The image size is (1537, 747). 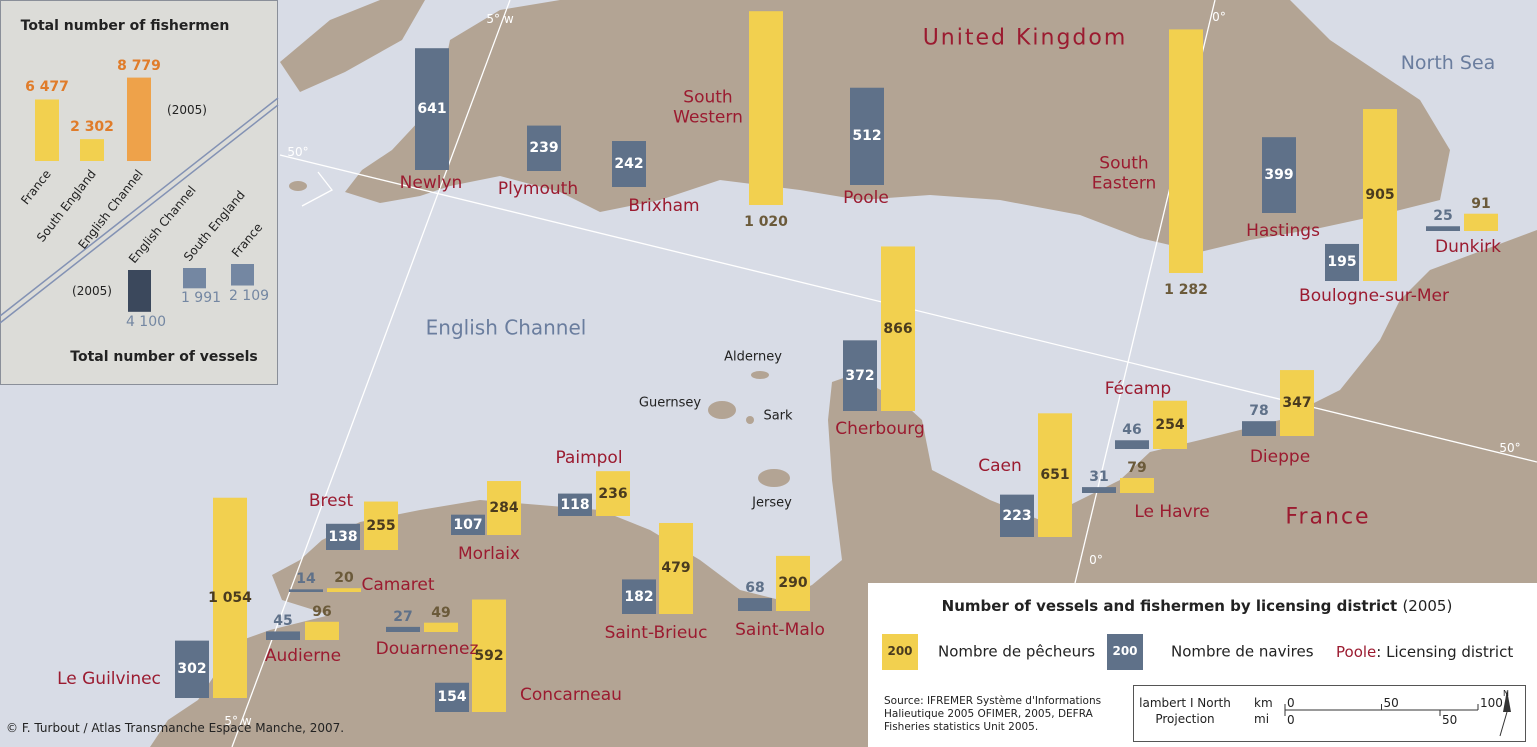 What do you see at coordinates (755, 588) in the screenshot?
I see `bar-label: 68` at bounding box center [755, 588].